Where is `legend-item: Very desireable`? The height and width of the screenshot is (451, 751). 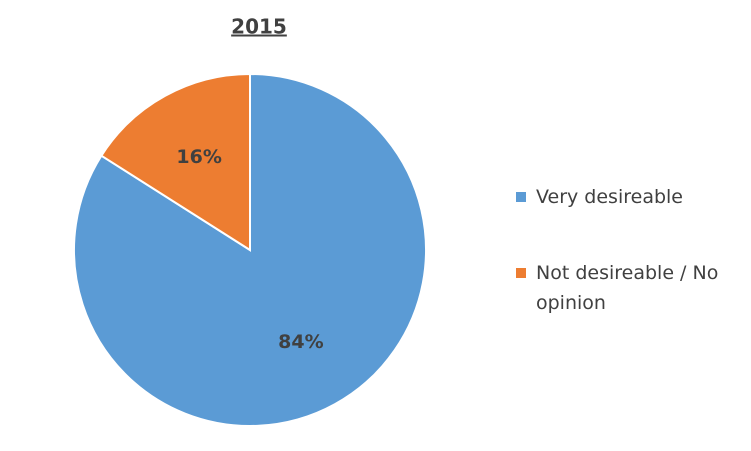 legend-item: Very desireable is located at coordinates (626, 197).